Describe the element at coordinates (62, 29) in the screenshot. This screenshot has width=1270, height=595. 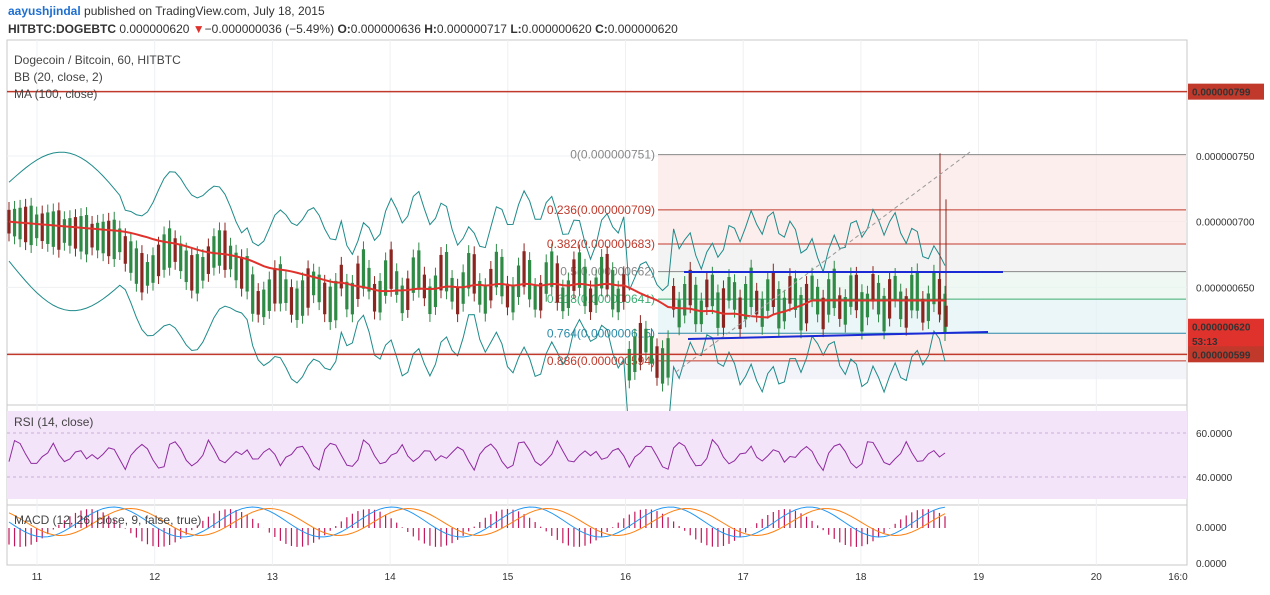
I see `symbol: HITBTC:DOGEBTC` at that location.